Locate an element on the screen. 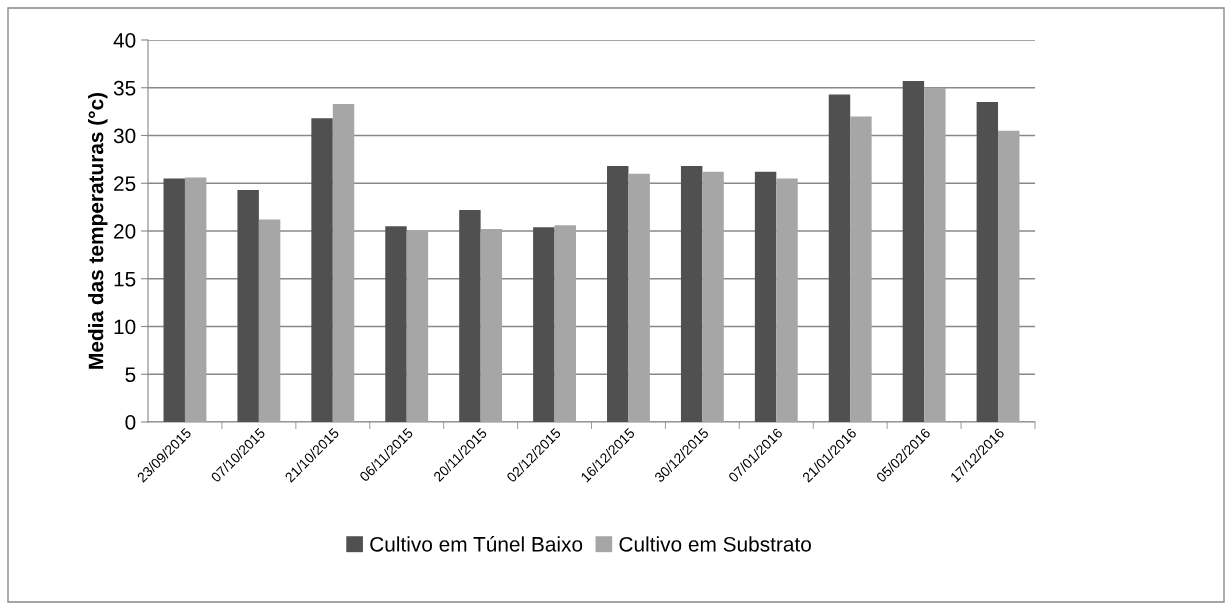  y-tick-label: 10 is located at coordinates (125, 327).